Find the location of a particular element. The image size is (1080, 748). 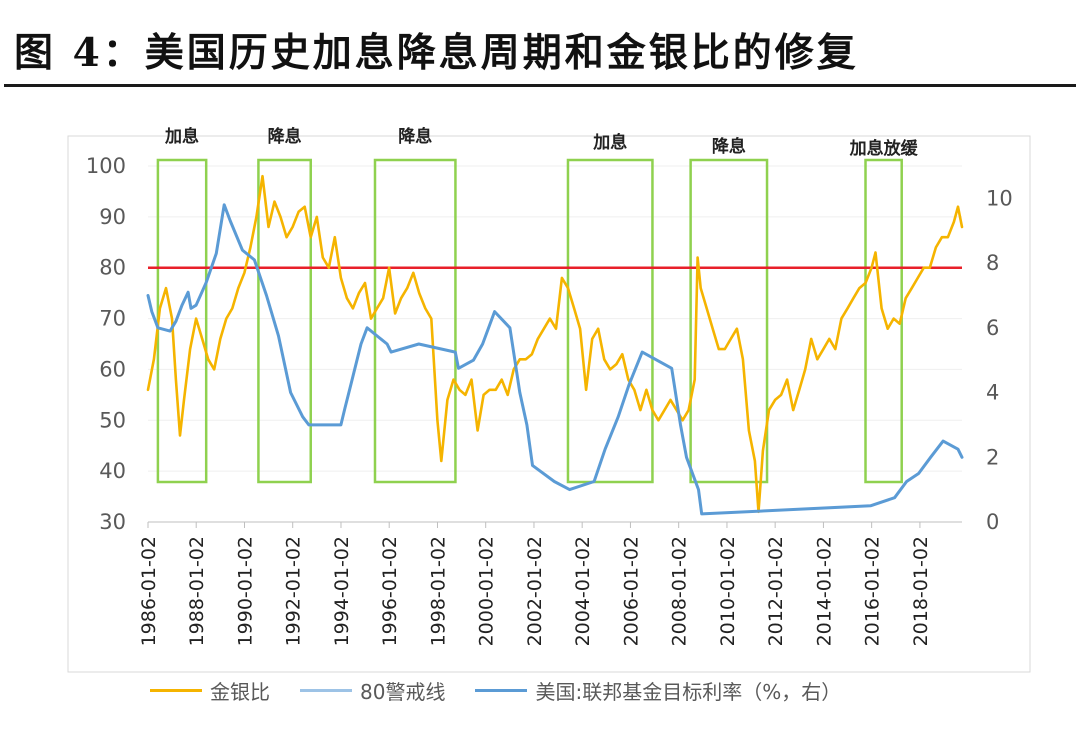

legend-item-rate: 美国:联邦基金目标利率（%，右） is located at coordinates (658, 690).